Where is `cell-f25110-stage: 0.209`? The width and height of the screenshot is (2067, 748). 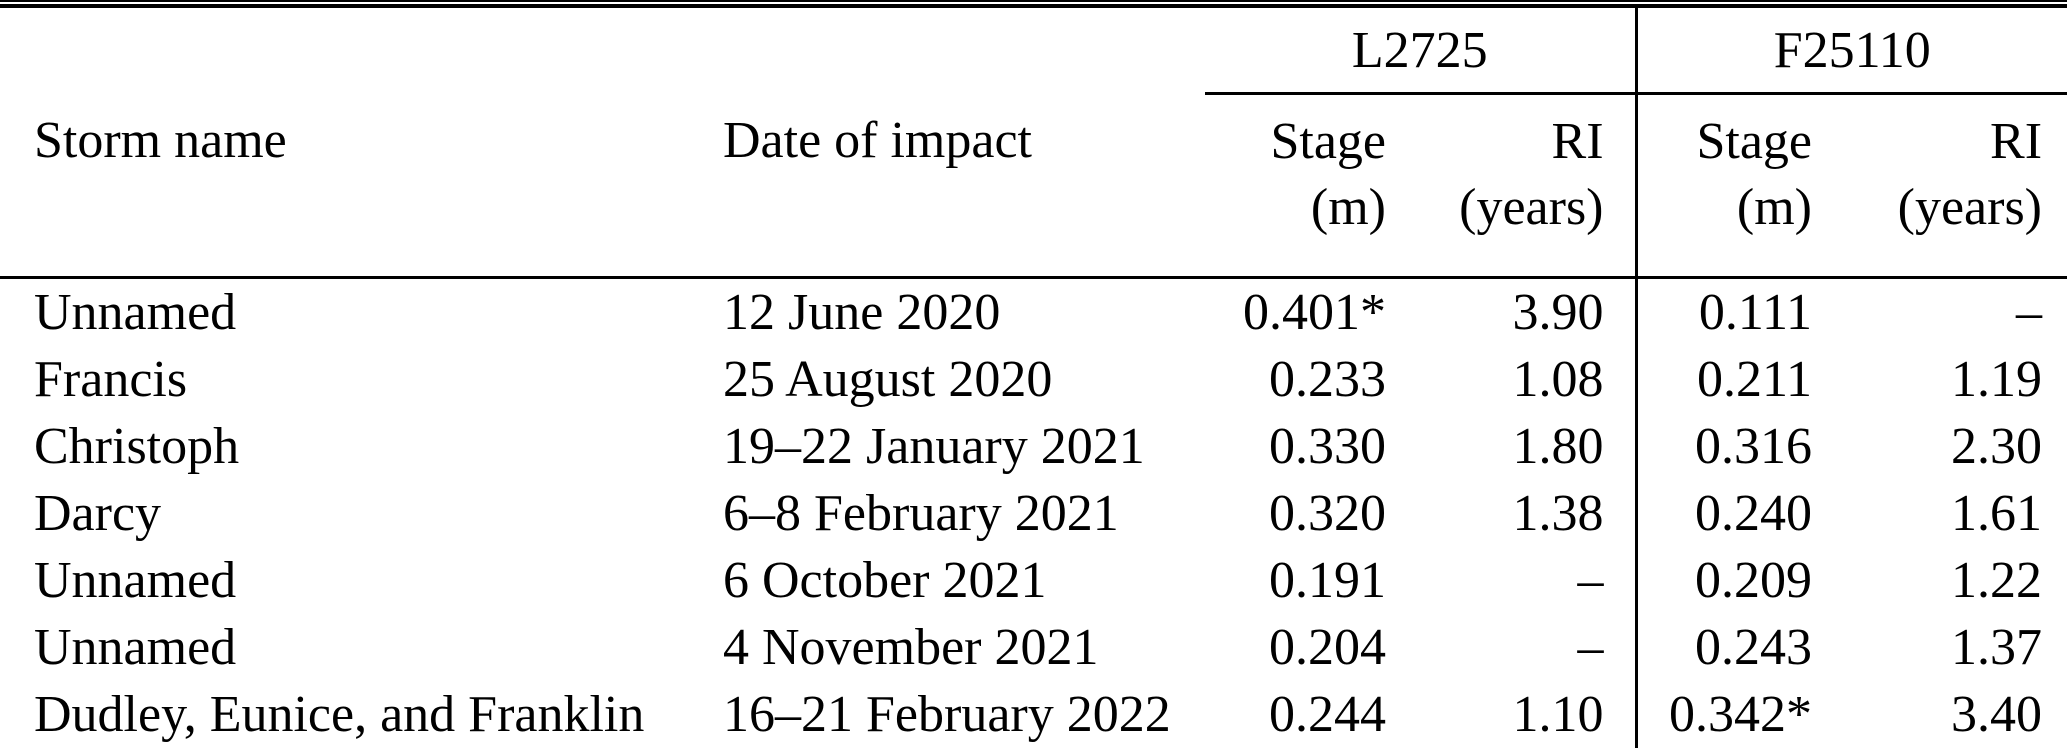 cell-f25110-stage: 0.209 is located at coordinates (1754, 580).